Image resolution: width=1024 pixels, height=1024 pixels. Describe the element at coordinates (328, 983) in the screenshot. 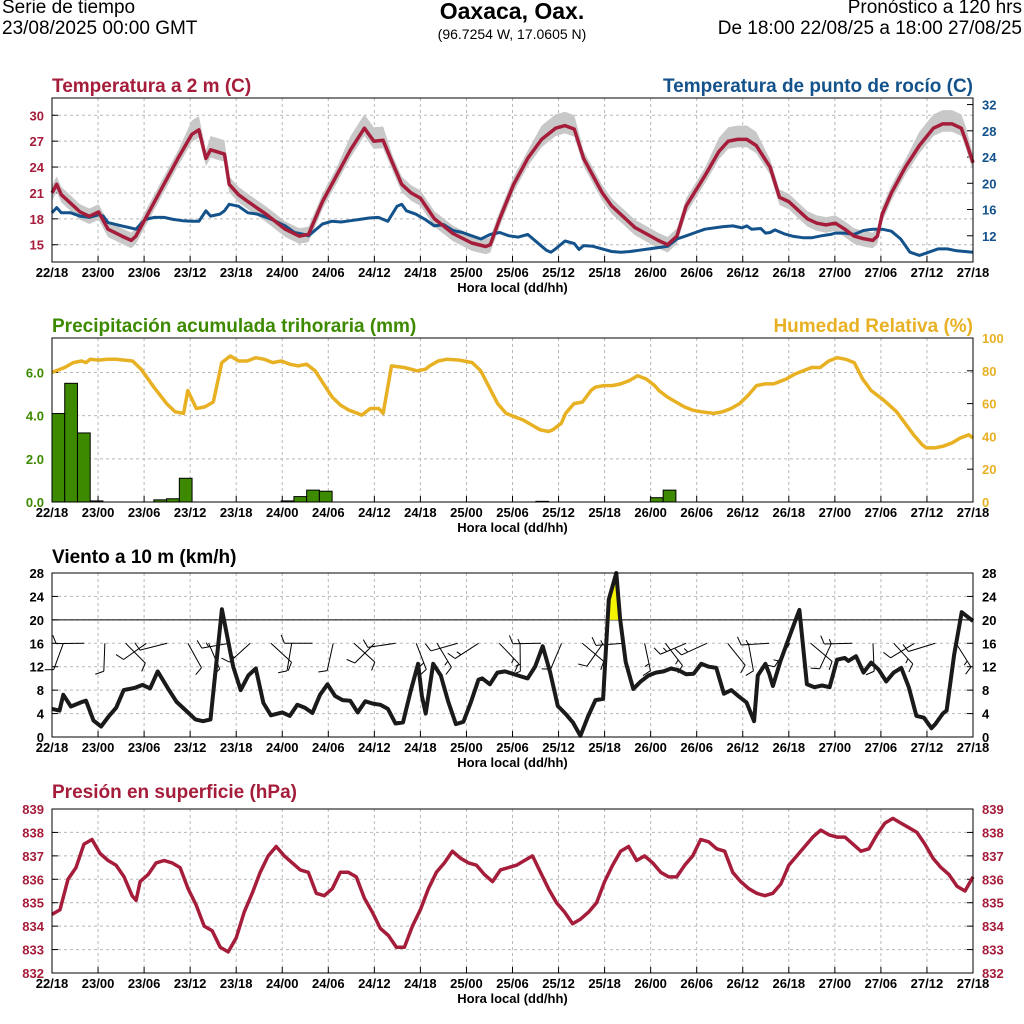

I see `x-tick-label: 24/06` at that location.